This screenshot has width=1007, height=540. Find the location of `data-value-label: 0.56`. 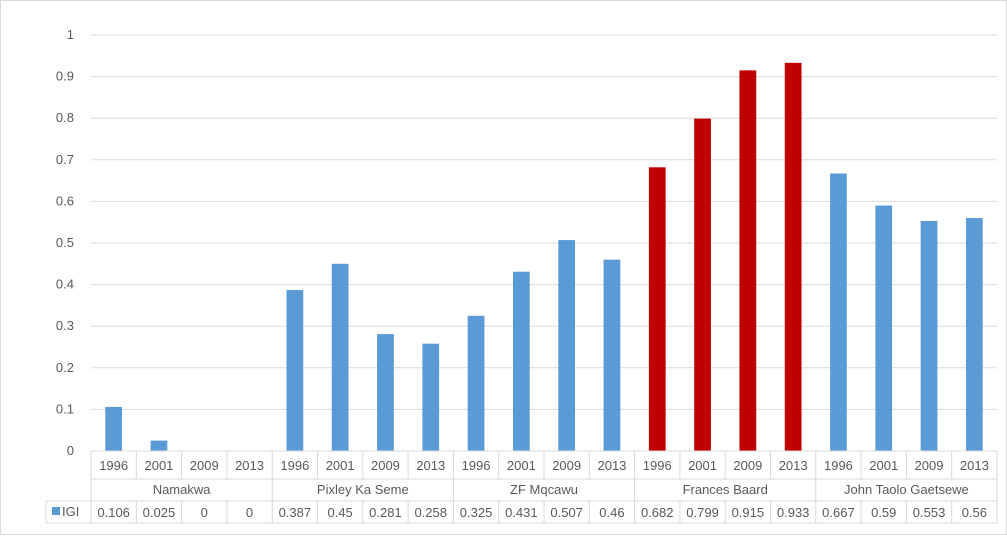

data-value-label: 0.56 is located at coordinates (974, 512).